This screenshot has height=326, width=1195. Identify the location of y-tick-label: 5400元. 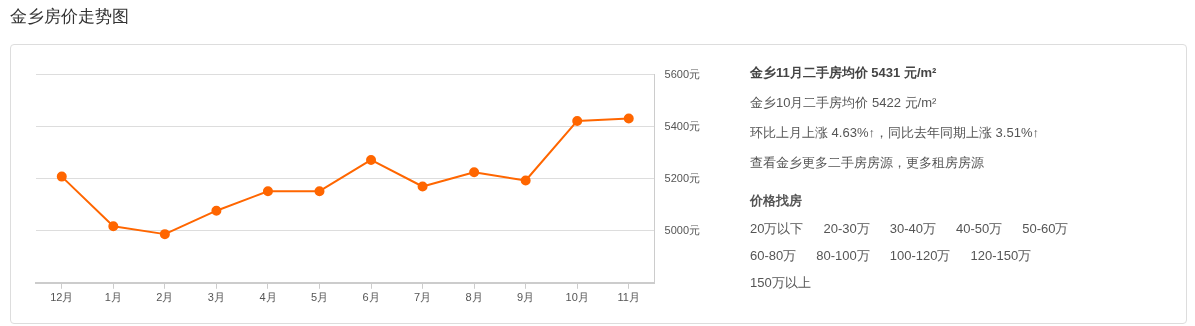
(682, 125).